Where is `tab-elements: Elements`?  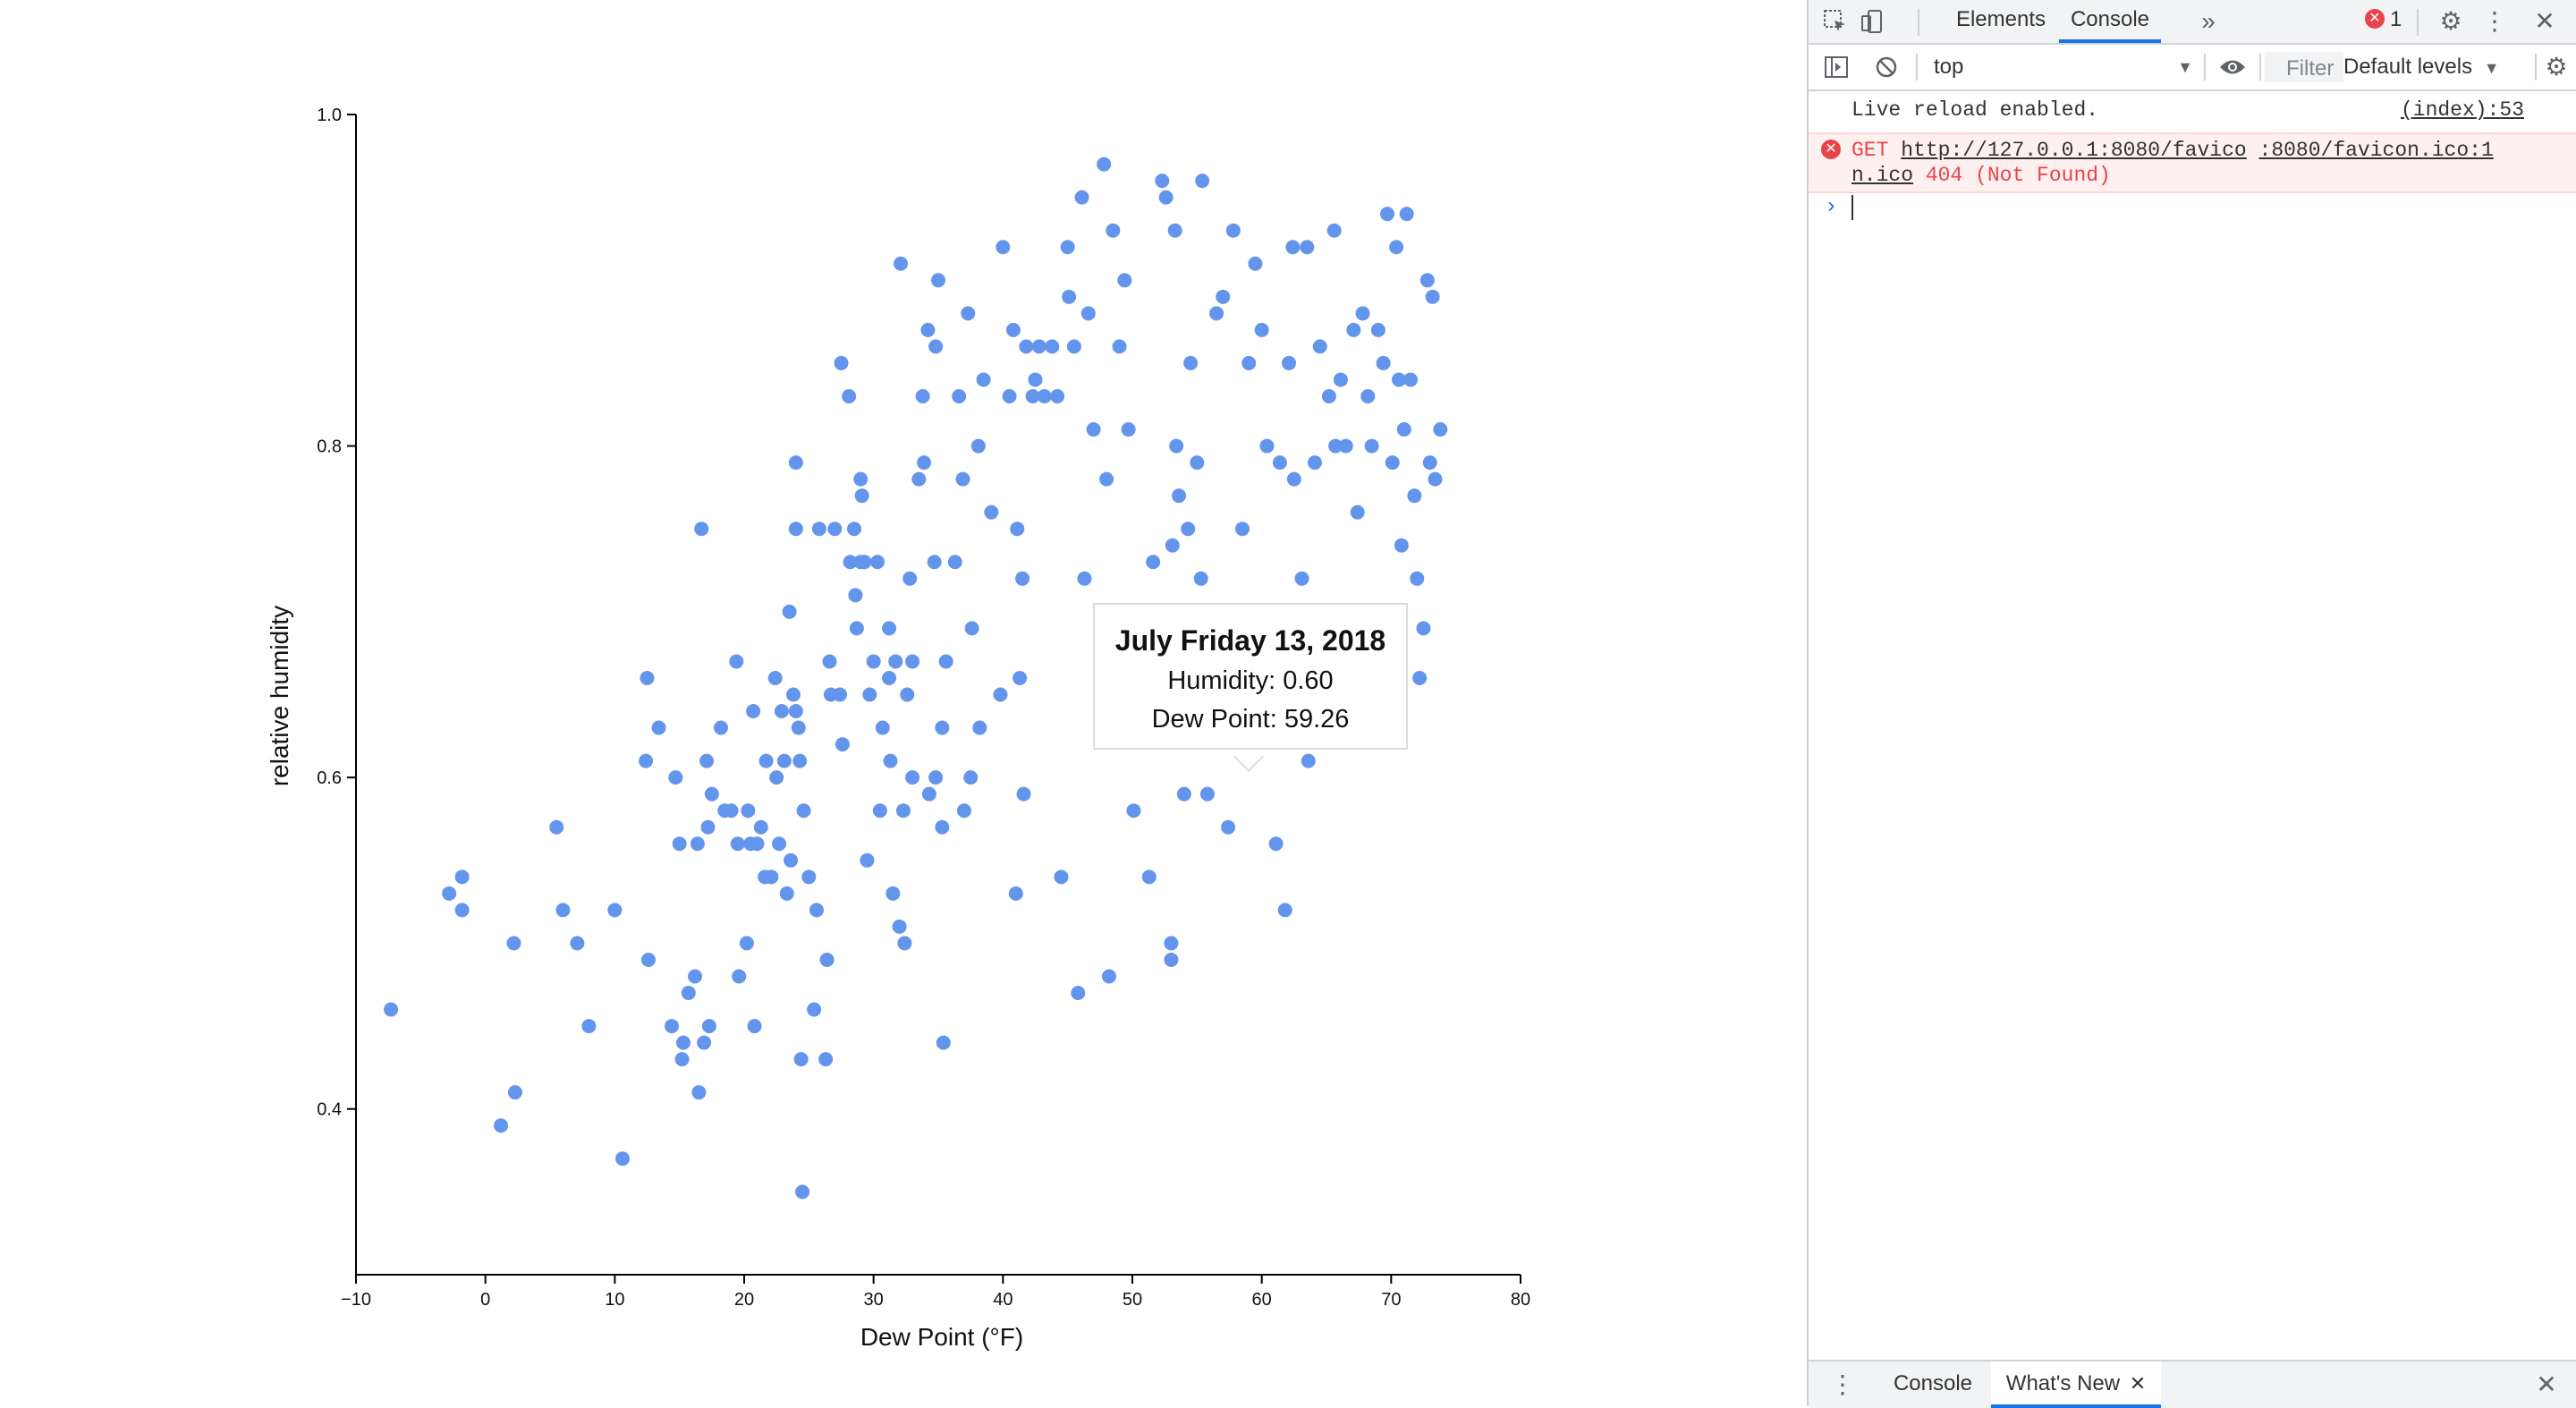 tab-elements: Elements is located at coordinates (2000, 19).